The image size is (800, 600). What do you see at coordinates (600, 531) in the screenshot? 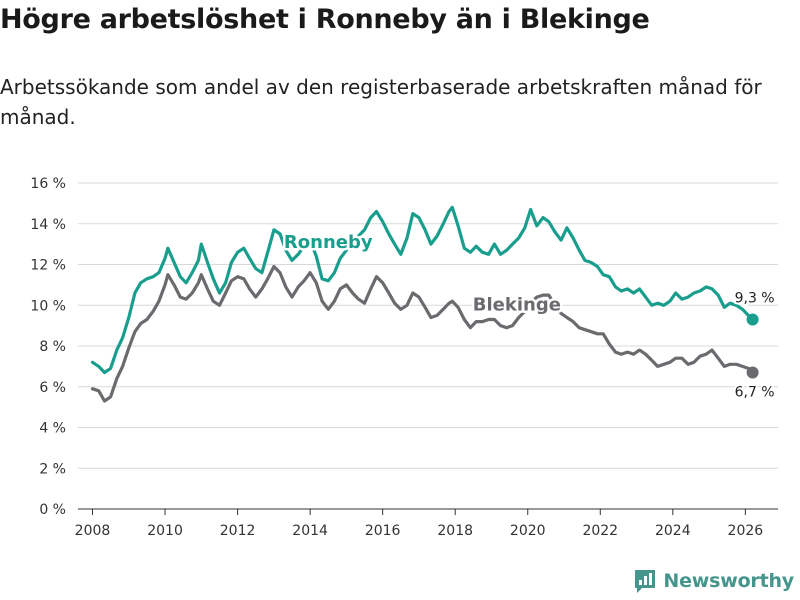
I see `x-tick-label: 2022` at bounding box center [600, 531].